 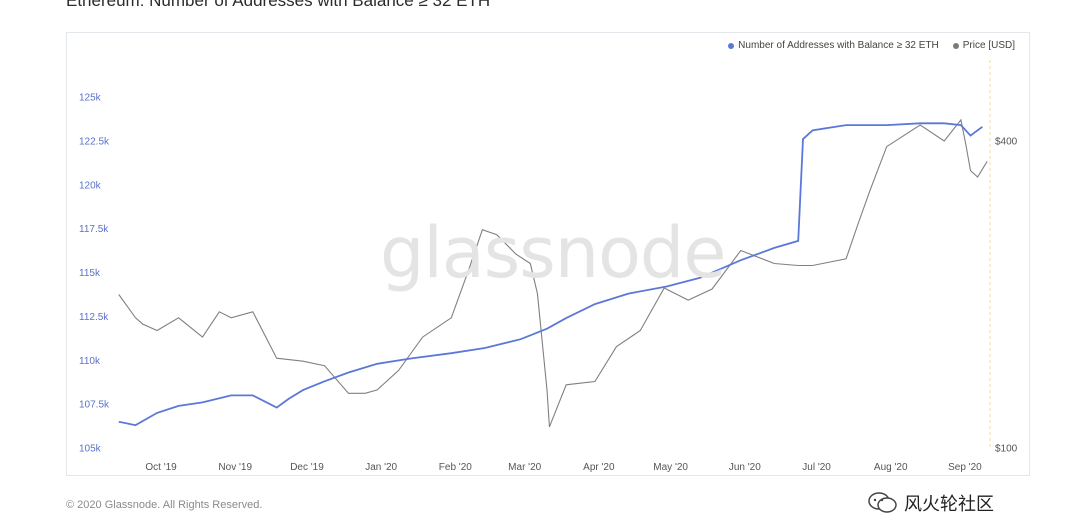 What do you see at coordinates (1006, 449) in the screenshot?
I see `y-right-tick-label: $100` at bounding box center [1006, 449].